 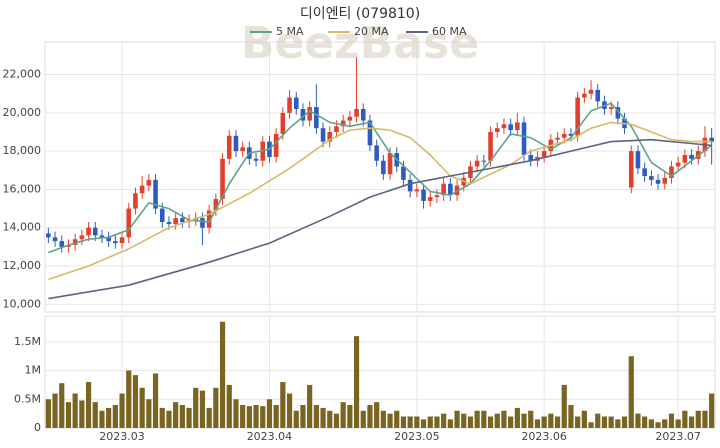 What do you see at coordinates (37, 427) in the screenshot?
I see `y-tick-label: 0` at bounding box center [37, 427].